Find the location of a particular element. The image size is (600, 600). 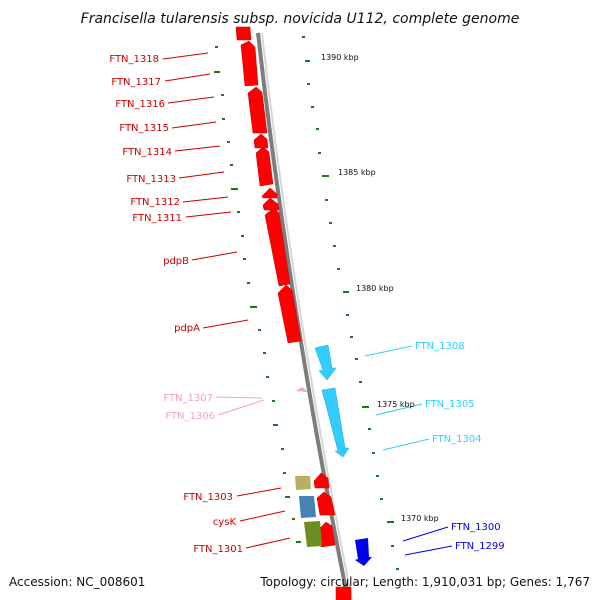

gene-ftn-1316-arrow is located at coordinates (255, 94).